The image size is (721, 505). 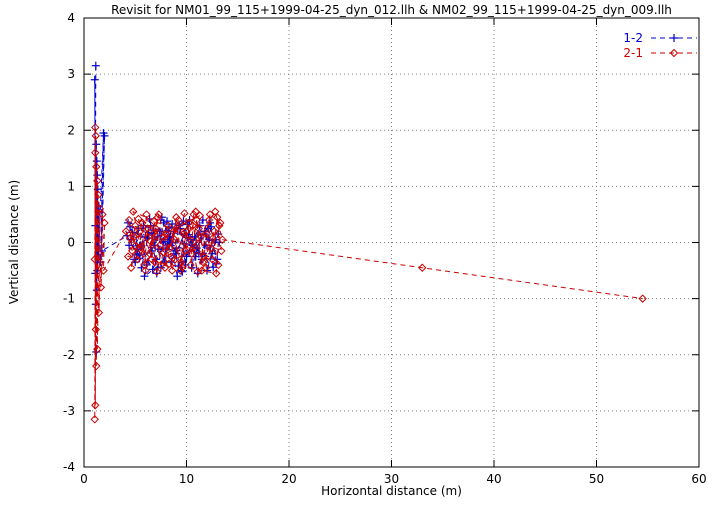 What do you see at coordinates (71, 186) in the screenshot?
I see `svg-text: 1` at bounding box center [71, 186].